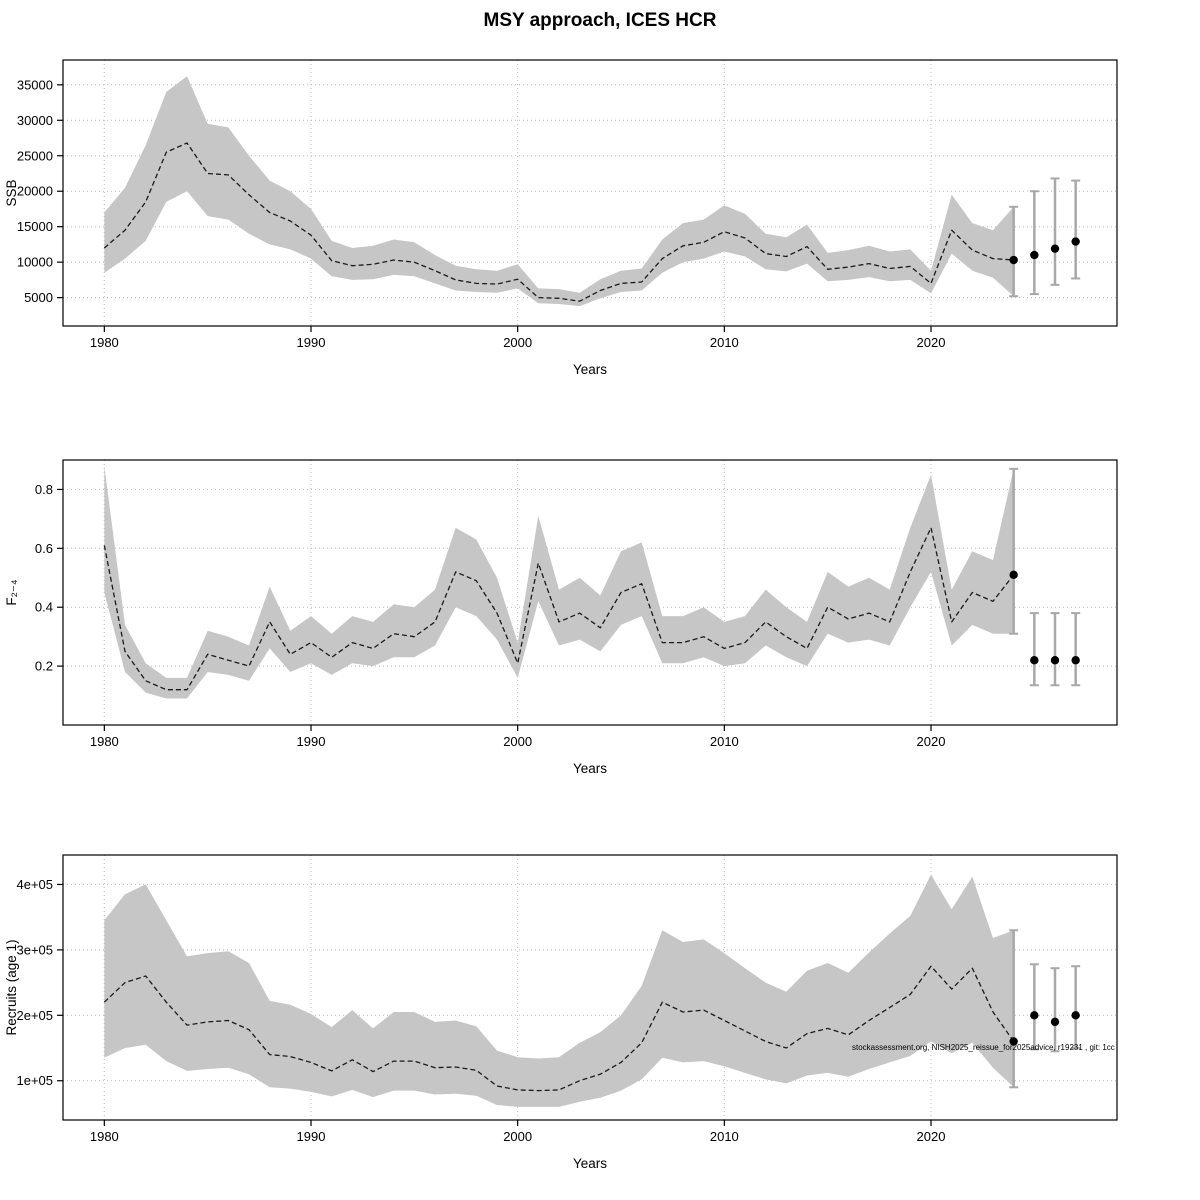  Describe the element at coordinates (35, 84) in the screenshot. I see `svg-text: 35000` at that location.